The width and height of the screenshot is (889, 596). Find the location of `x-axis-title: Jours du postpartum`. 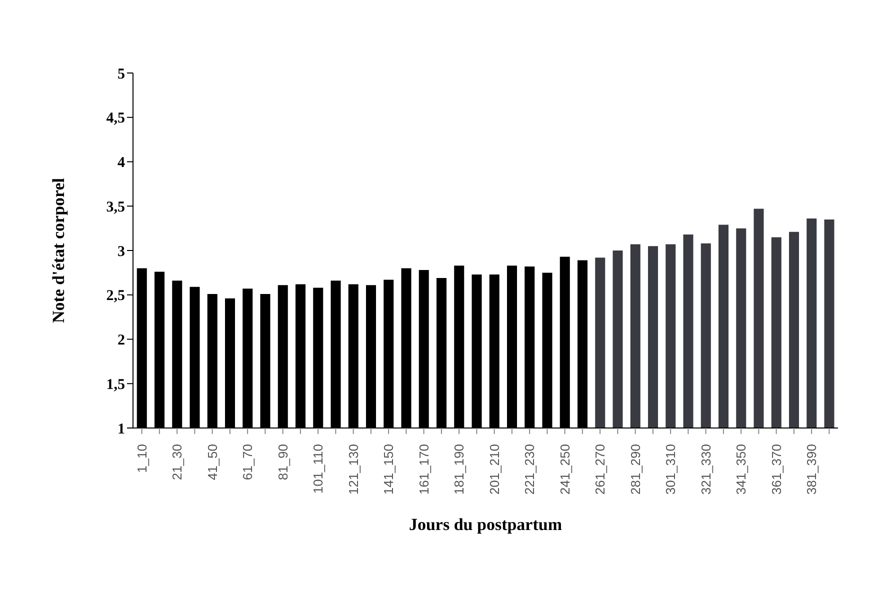

x-axis-title: Jours du postpartum is located at coordinates (485, 524).